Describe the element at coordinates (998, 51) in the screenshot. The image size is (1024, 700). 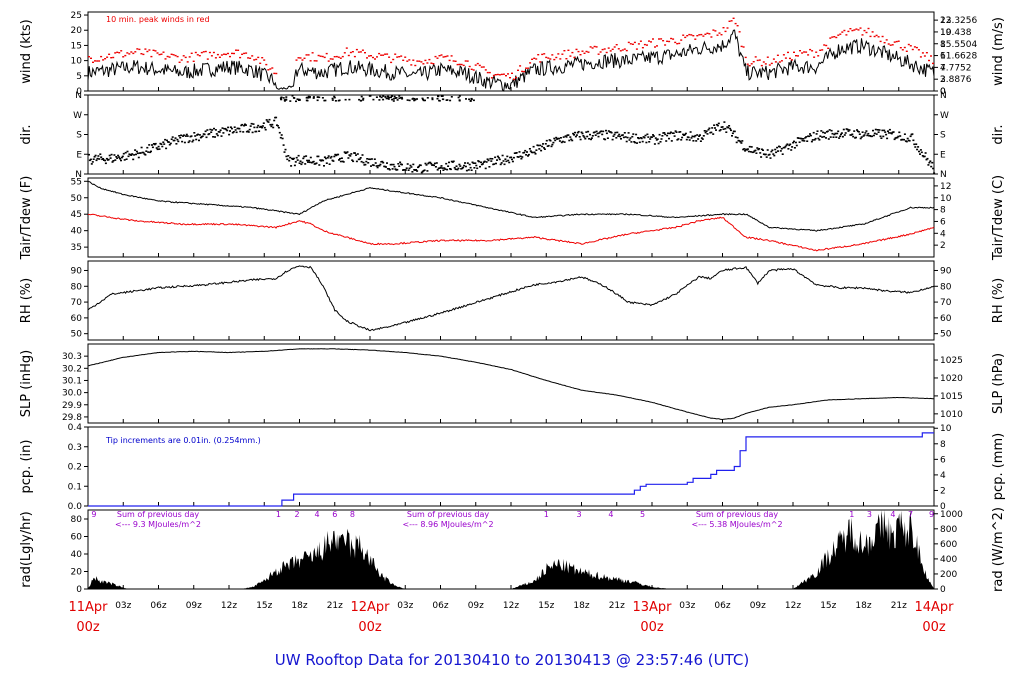
I see `y-axis-label-right: wind (m/s)` at that location.